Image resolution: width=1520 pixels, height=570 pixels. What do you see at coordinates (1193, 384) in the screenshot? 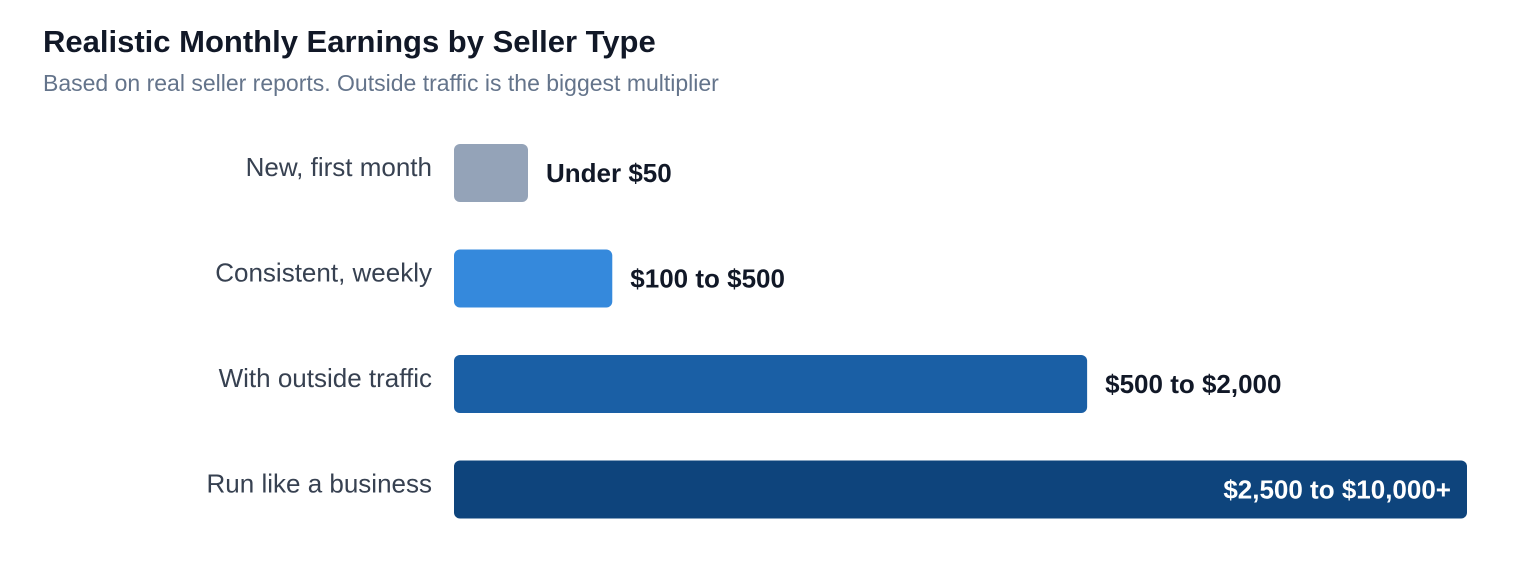
I see `value-label: $500 to $2,000` at bounding box center [1193, 384].